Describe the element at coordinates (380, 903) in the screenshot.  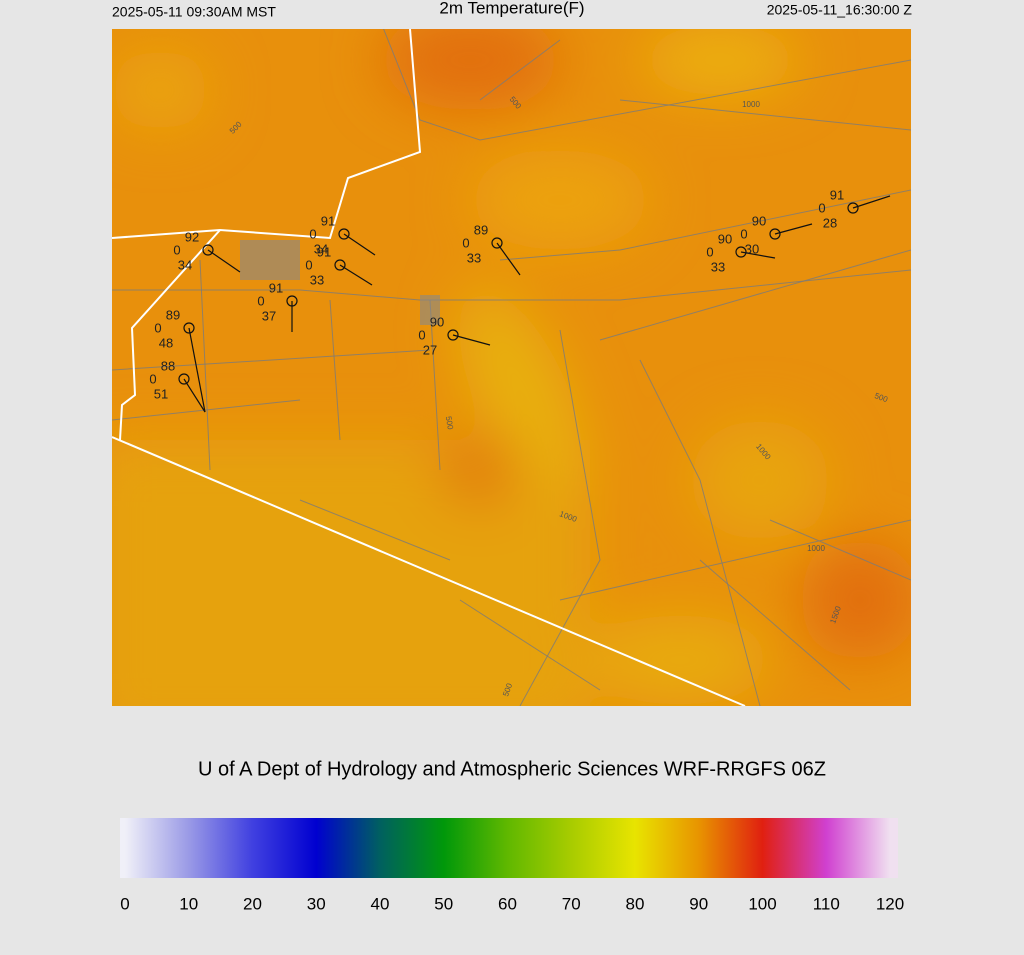
I see `colorbar-tick-label: 40` at that location.